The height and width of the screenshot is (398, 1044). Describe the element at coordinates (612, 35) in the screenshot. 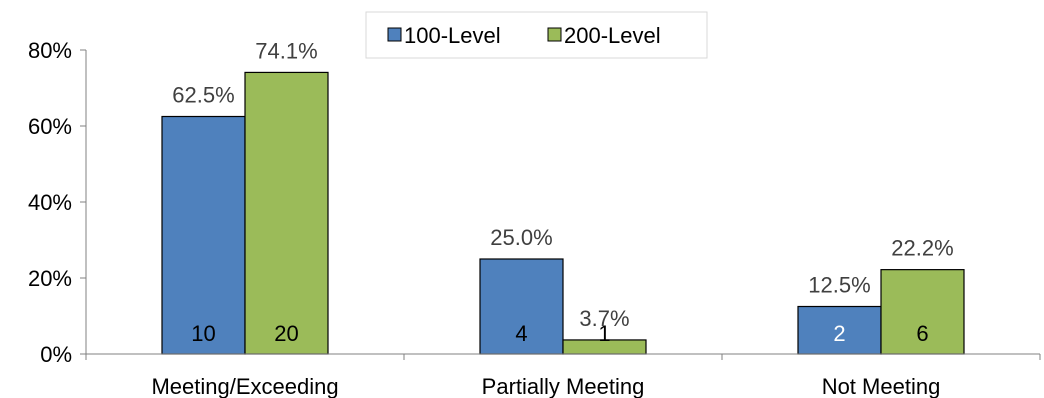

I see `legend-label: 200-Level` at that location.